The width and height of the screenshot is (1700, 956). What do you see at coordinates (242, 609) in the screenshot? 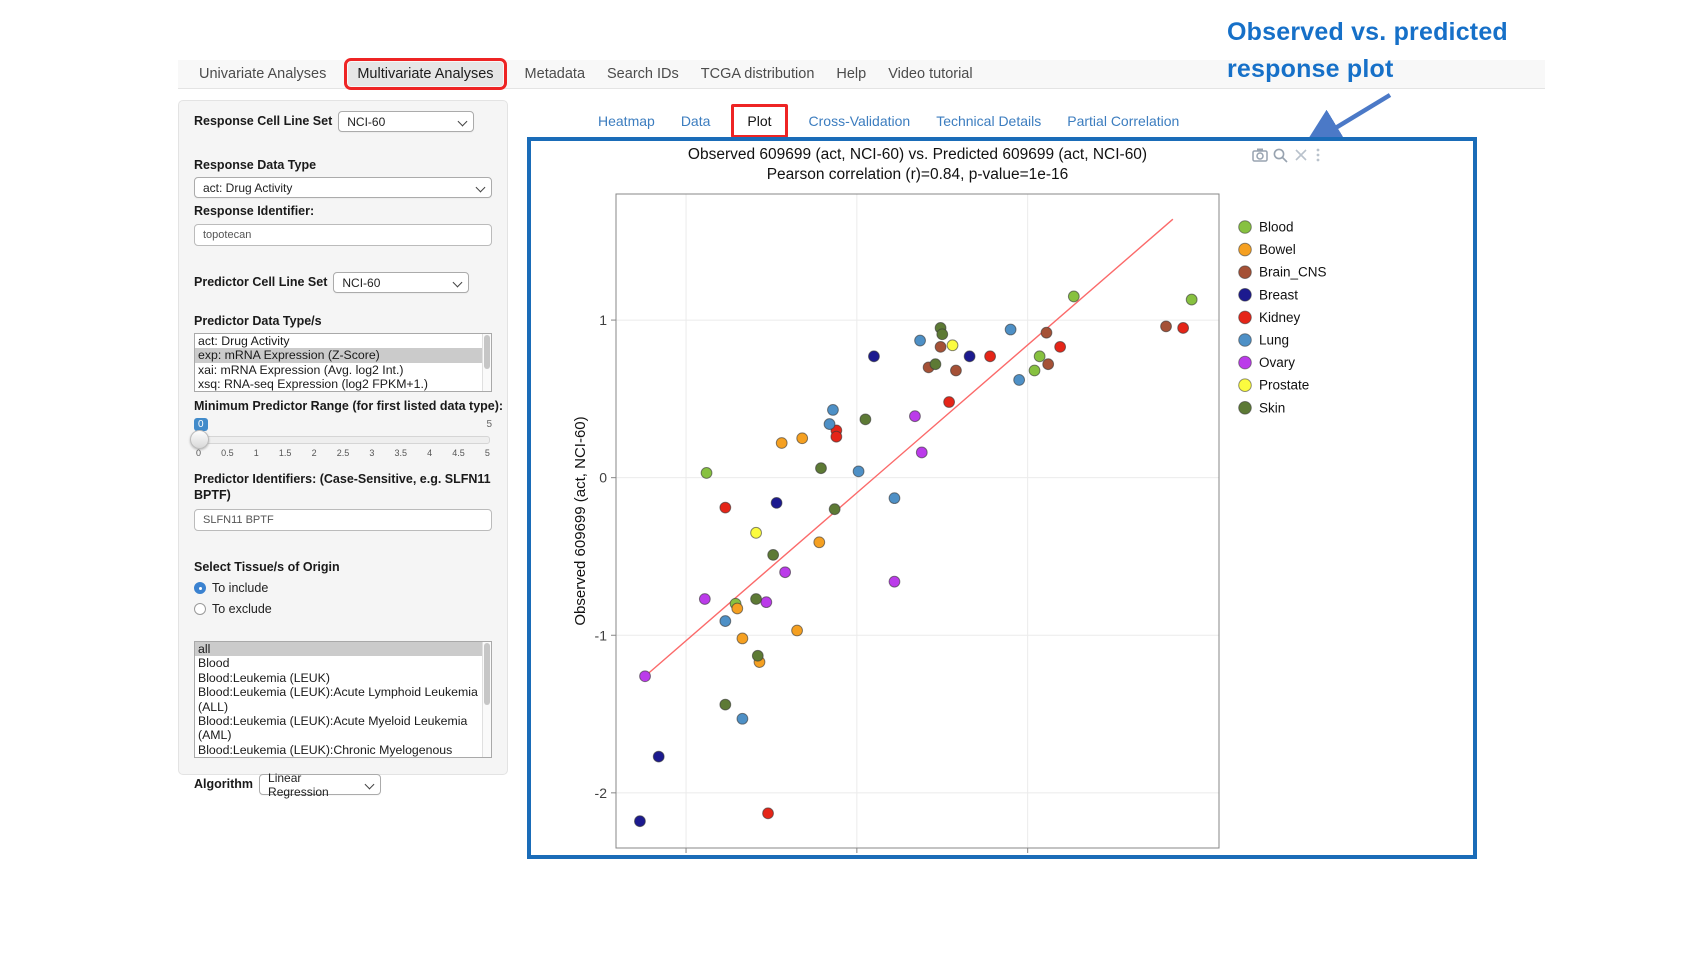
I see `radio-label: To exclude` at bounding box center [242, 609].